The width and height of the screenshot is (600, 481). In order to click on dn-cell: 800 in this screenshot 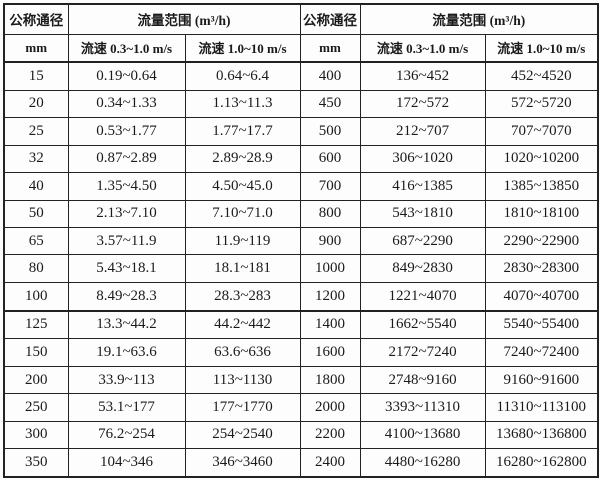, I will do `click(330, 213)`.